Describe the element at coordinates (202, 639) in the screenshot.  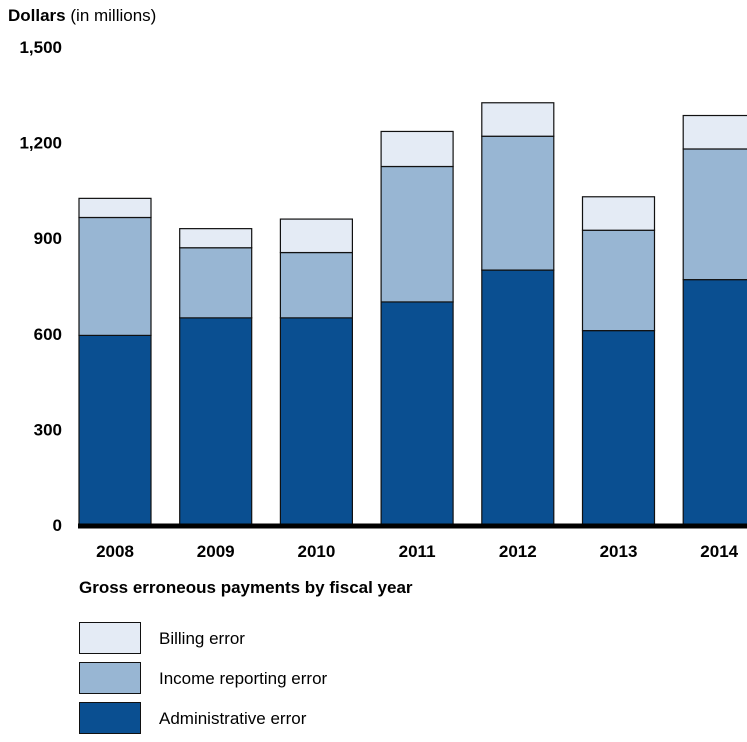
I see `legend-label-billing: Billing error` at that location.